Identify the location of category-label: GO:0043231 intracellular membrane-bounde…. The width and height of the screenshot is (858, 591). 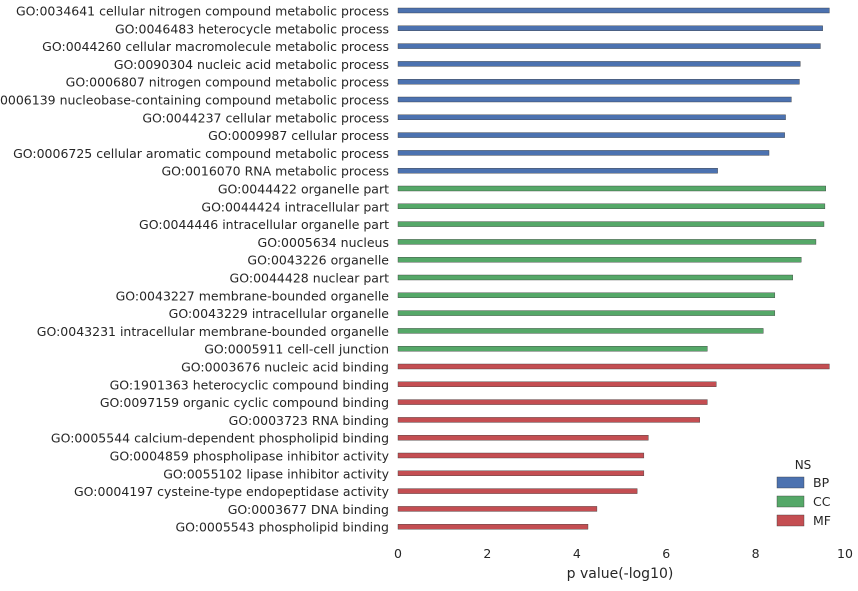
(213, 331).